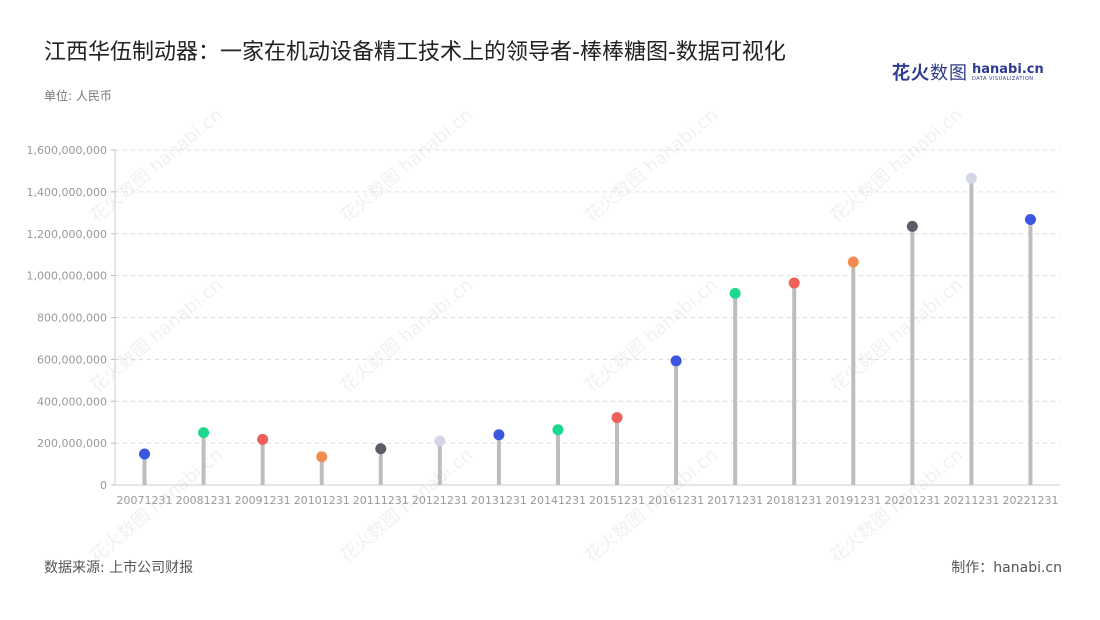 The image size is (1100, 620). I want to click on x-tick-label: 20081231, so click(204, 500).